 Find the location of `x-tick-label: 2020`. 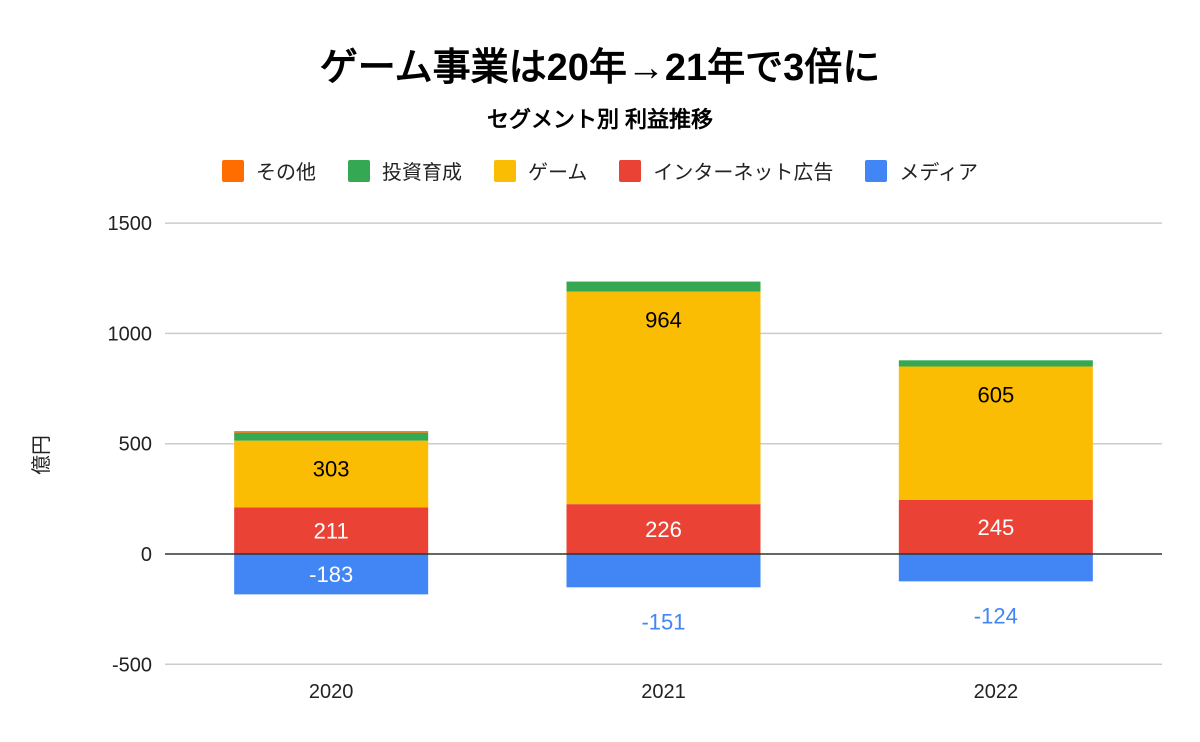

x-tick-label: 2020 is located at coordinates (331, 692).